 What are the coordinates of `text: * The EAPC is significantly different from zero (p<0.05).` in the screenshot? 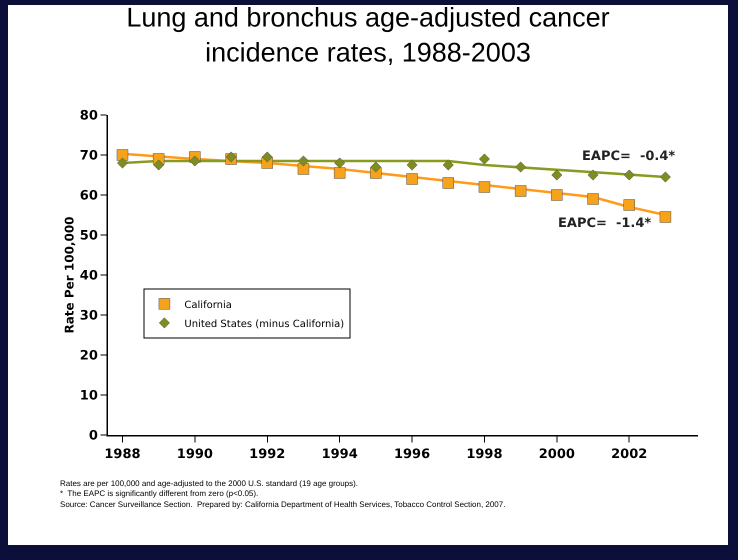 It's located at (159, 493).